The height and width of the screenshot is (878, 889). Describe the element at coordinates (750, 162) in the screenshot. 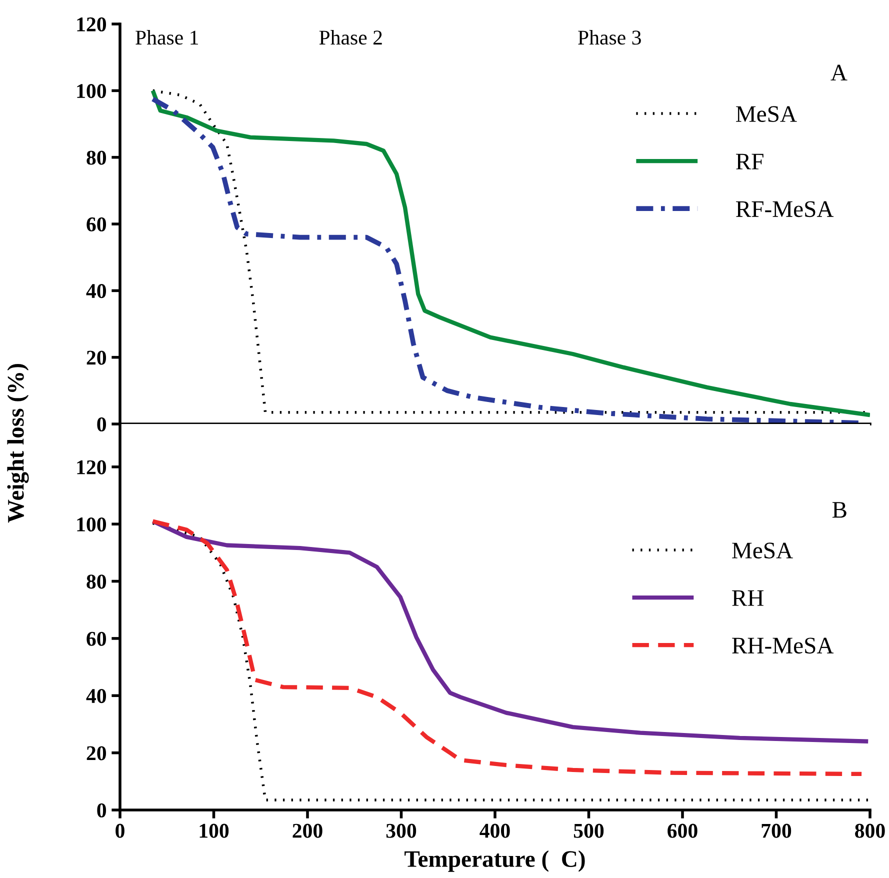

I see `legend-label: RF` at that location.